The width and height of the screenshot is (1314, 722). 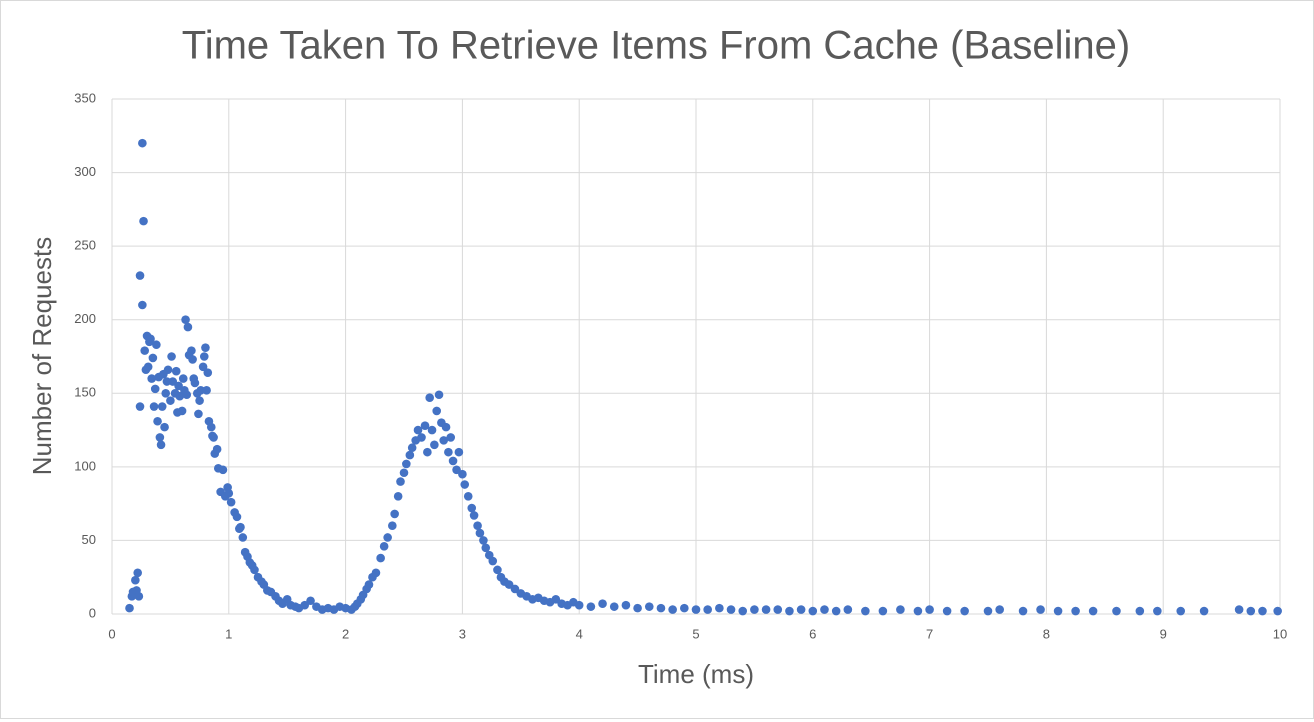 What do you see at coordinates (92, 612) in the screenshot?
I see `y-tick-label: 0` at bounding box center [92, 612].